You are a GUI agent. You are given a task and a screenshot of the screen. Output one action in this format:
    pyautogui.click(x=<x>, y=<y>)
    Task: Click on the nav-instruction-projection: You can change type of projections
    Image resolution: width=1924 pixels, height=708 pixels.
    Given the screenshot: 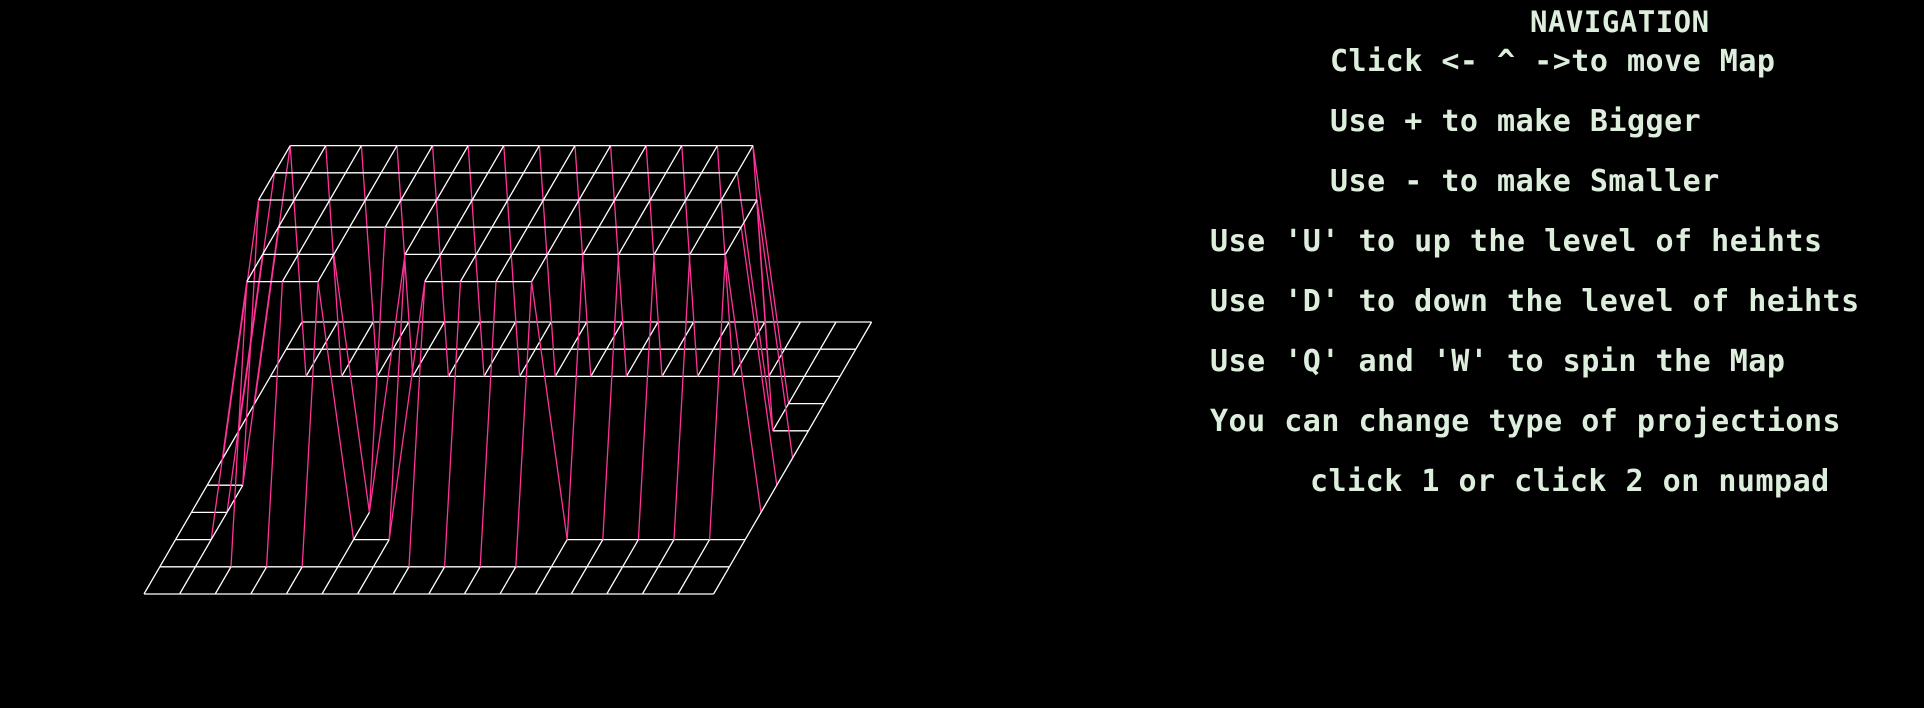 What is the action you would take?
    pyautogui.click(x=1526, y=421)
    